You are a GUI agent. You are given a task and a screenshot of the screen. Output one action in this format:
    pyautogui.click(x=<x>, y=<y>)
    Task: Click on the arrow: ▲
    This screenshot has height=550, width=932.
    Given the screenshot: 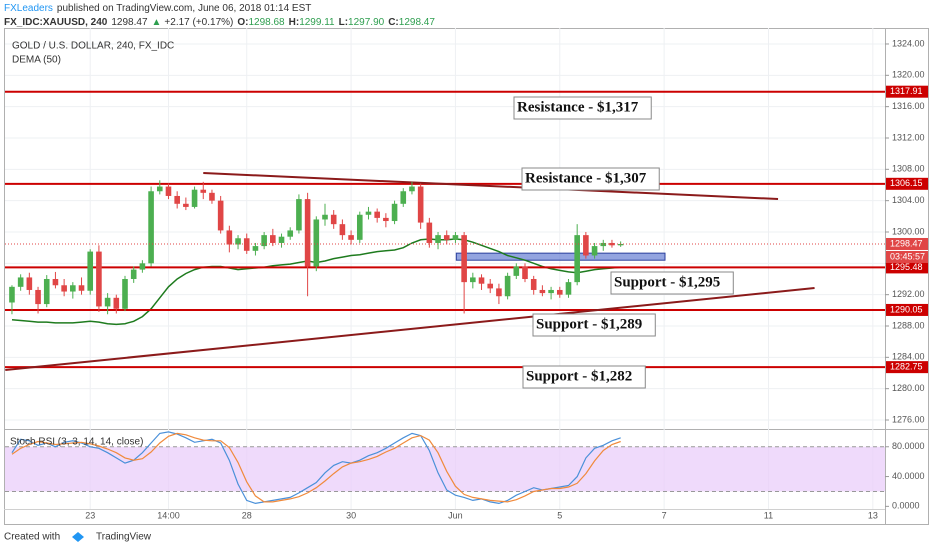 What is the action you would take?
    pyautogui.click(x=157, y=22)
    